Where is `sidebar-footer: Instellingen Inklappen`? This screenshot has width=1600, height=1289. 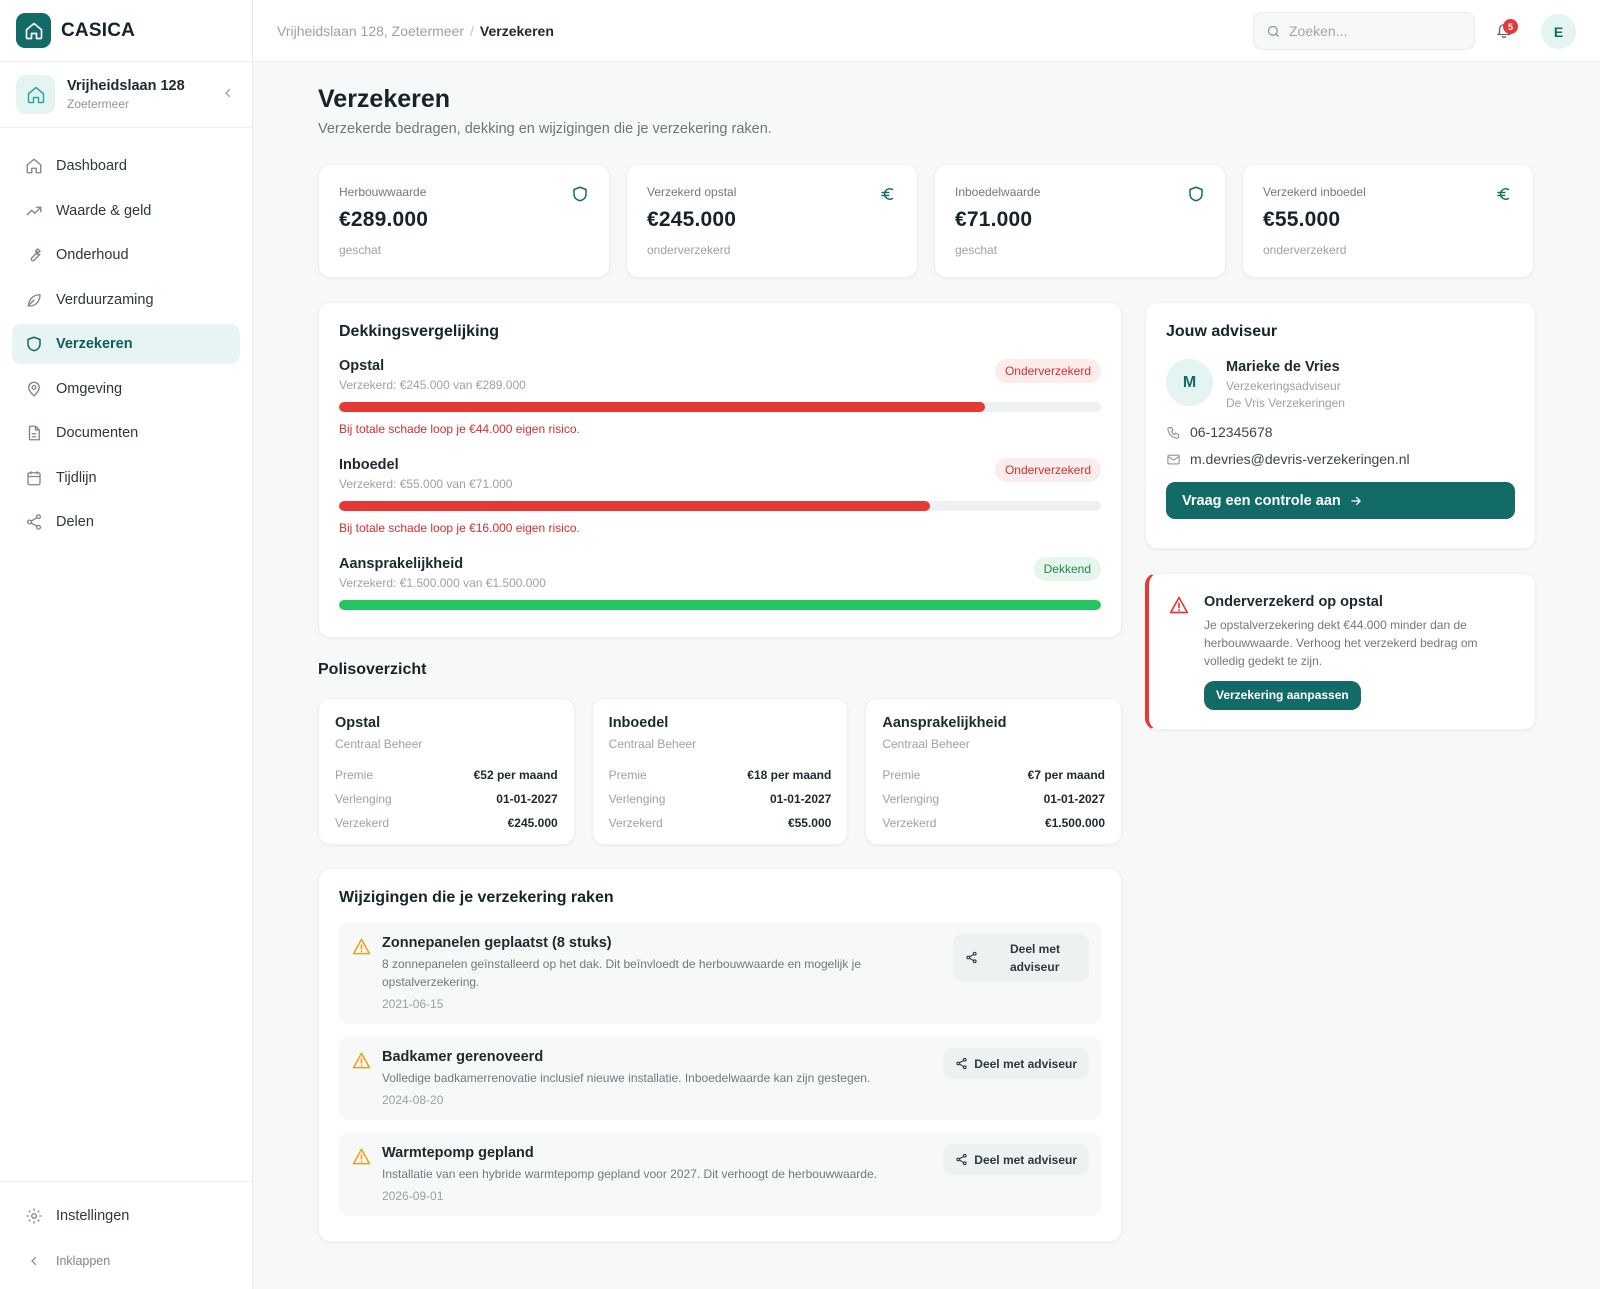 sidebar-footer: Instellingen Inklappen is located at coordinates (126, 1235).